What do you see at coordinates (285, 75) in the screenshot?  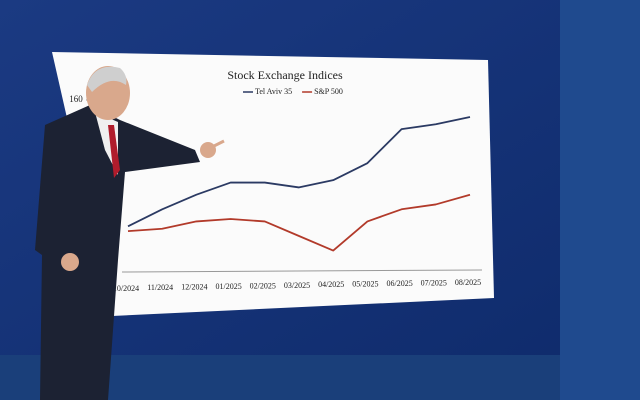 I see `chart-title: Stock Exchange Indices` at bounding box center [285, 75].